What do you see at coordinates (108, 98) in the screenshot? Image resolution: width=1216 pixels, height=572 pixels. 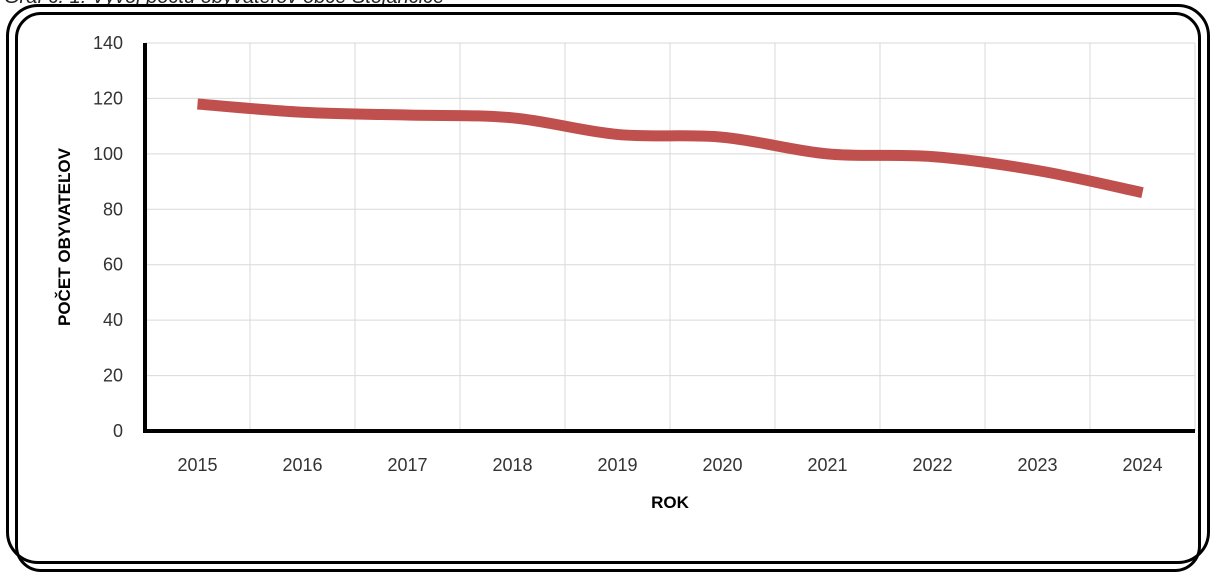 I see `y-tick-label: 120` at bounding box center [108, 98].